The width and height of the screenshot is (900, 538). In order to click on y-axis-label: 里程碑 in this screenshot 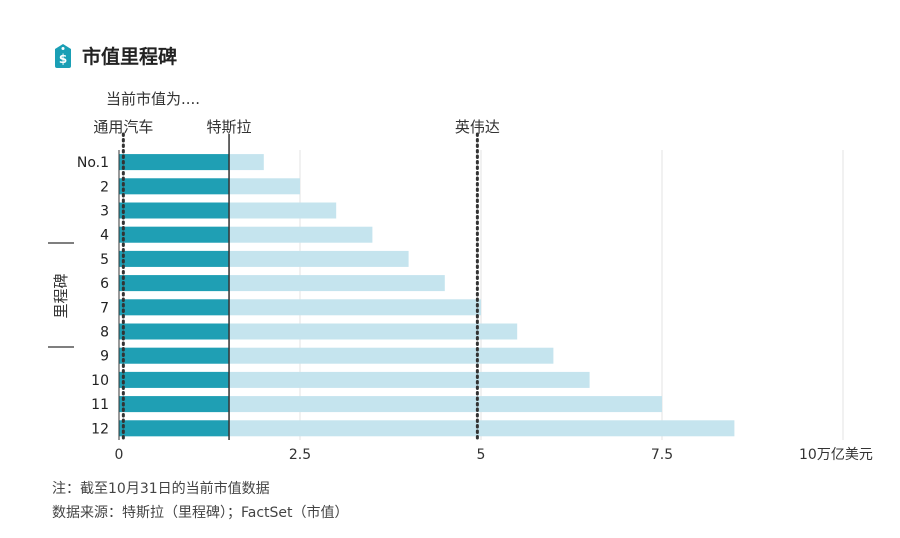, I will do `click(61, 295)`.